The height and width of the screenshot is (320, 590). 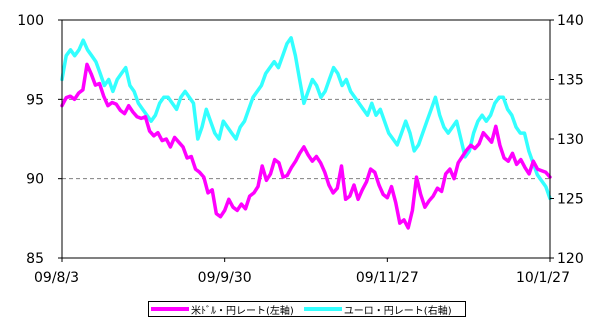 What do you see at coordinates (570, 200) in the screenshot?
I see `y-right-tick-label: 125` at bounding box center [570, 200].